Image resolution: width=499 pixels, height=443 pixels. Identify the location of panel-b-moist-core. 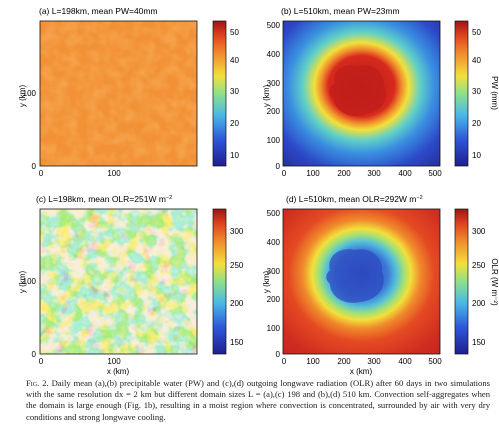
(357, 90).